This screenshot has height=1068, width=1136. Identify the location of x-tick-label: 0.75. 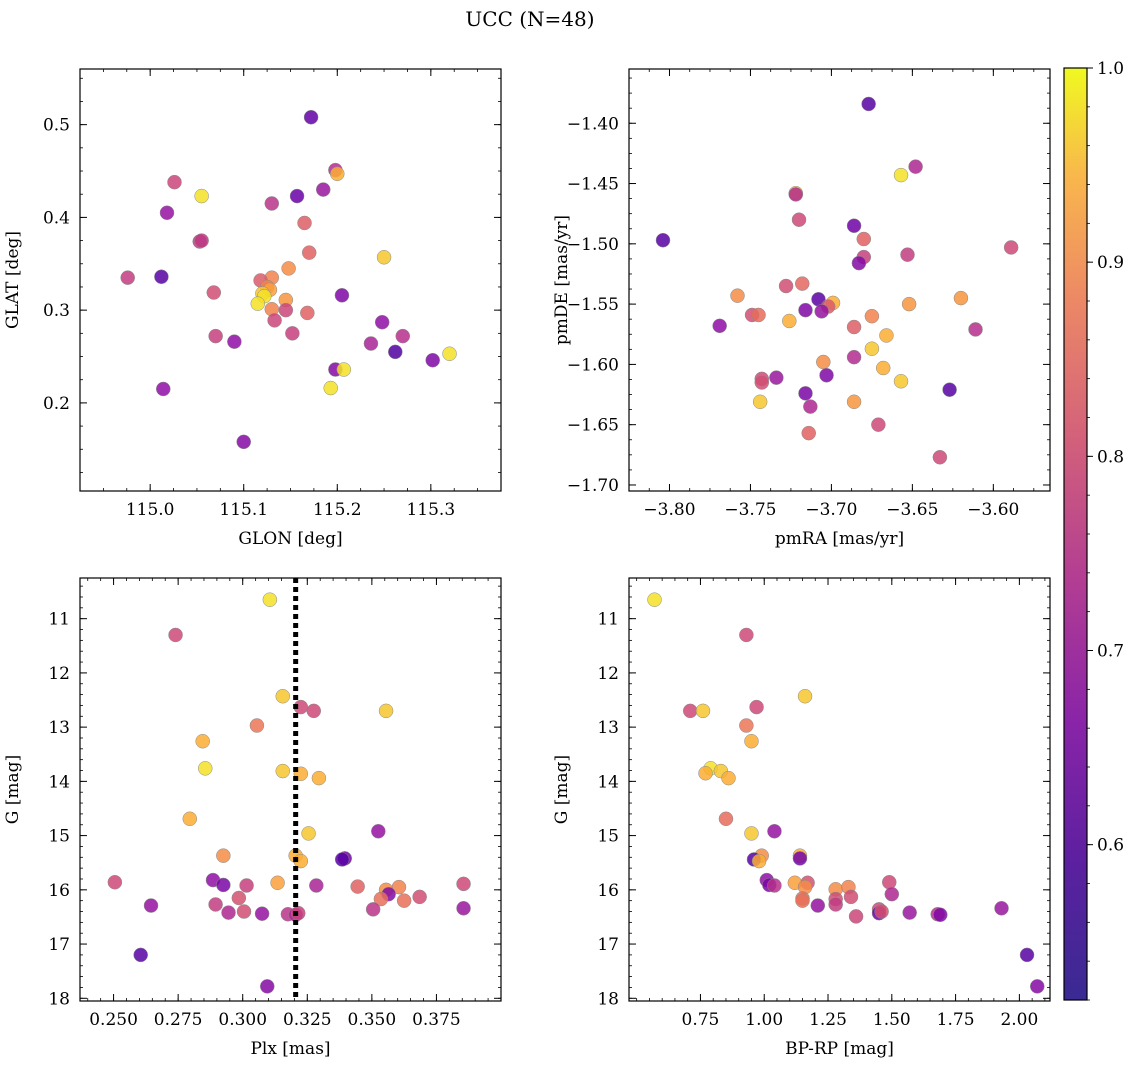
(701, 1020).